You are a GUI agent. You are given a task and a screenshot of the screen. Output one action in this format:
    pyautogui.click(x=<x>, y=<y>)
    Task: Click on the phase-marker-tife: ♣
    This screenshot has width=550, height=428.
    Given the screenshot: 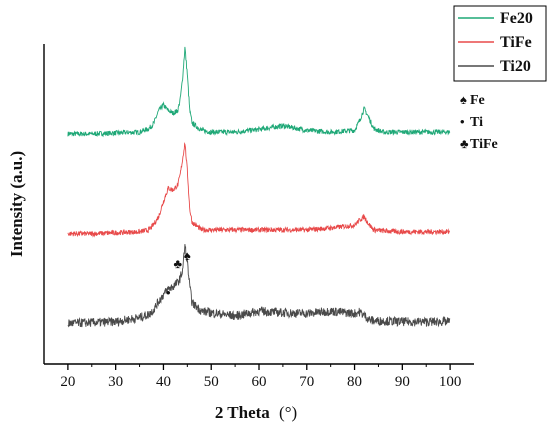 What is the action you would take?
    pyautogui.click(x=178, y=263)
    